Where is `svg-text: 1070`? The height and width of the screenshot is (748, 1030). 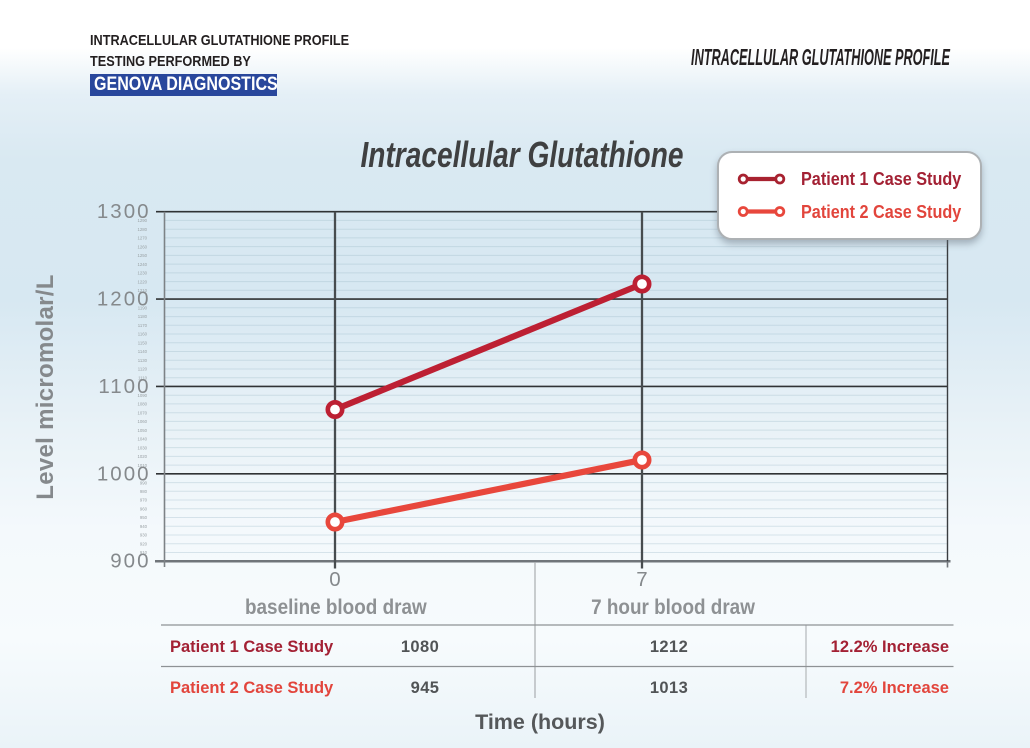 svg-text: 1070 is located at coordinates (142, 412).